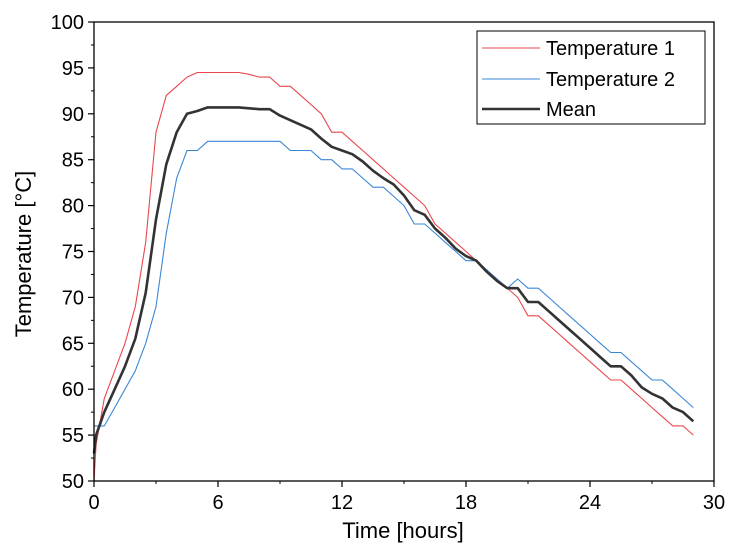 The height and width of the screenshot is (546, 730). I want to click on y-tick-label: 85, so click(73, 161).